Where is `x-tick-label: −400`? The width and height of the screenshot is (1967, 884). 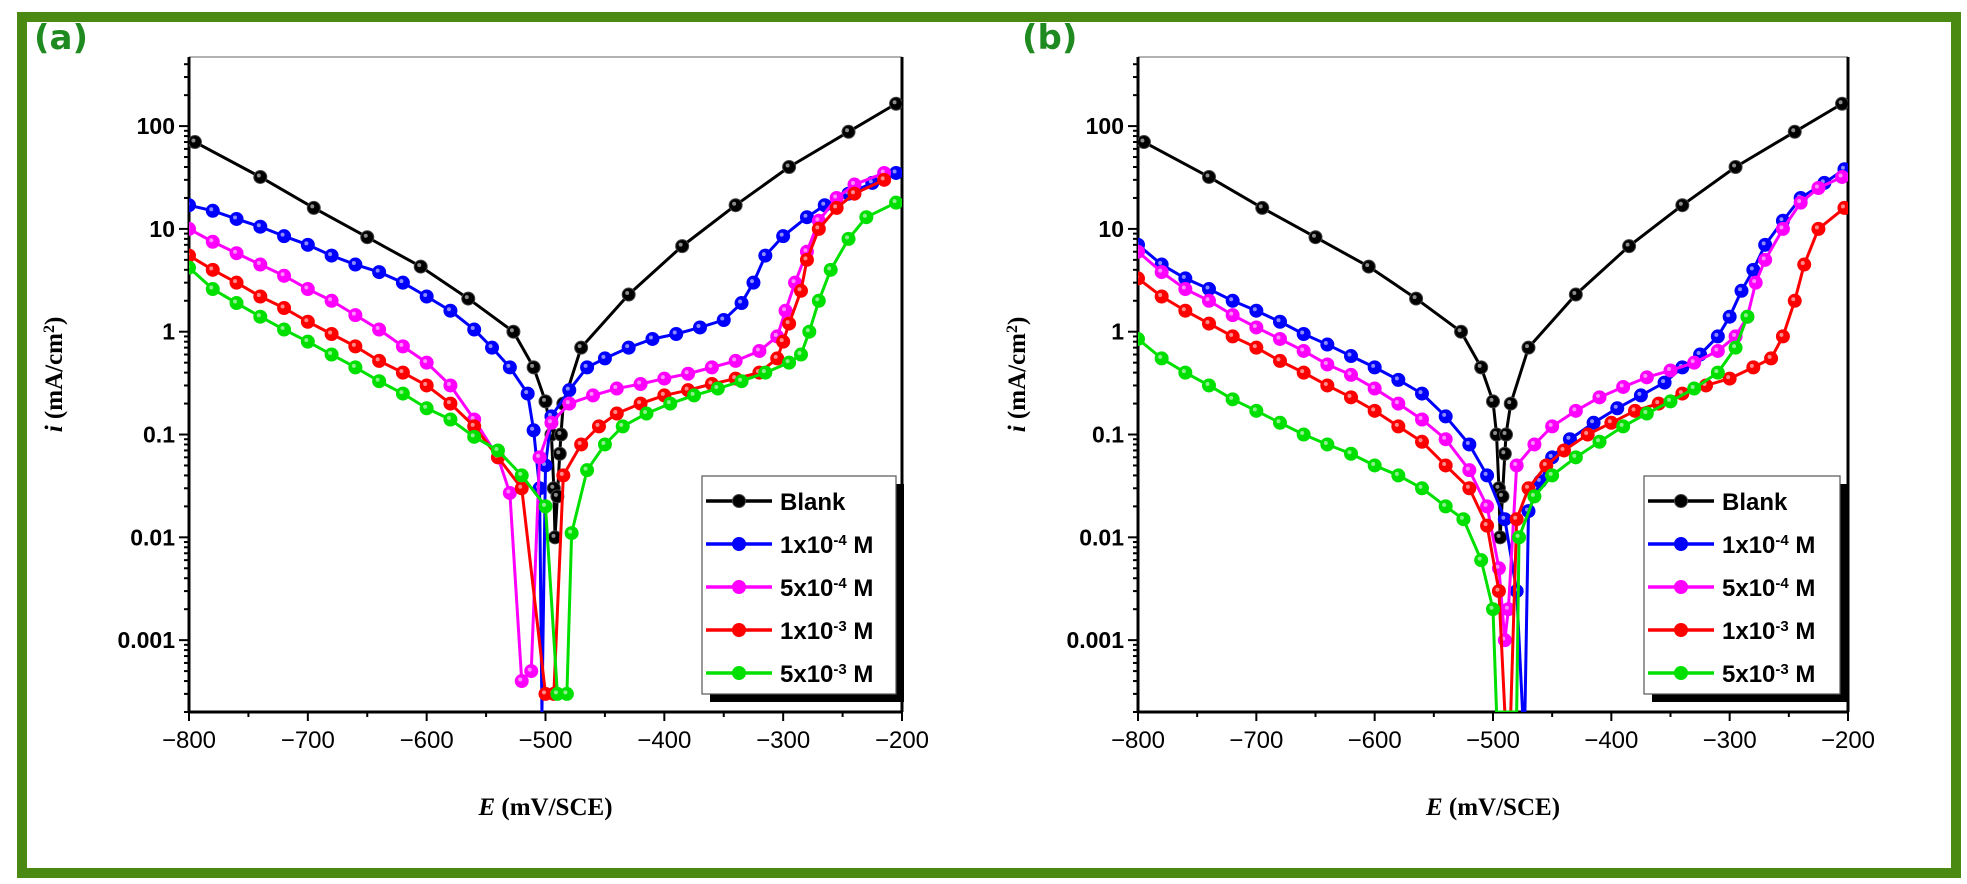 x-tick-label: −400 is located at coordinates (1611, 740).